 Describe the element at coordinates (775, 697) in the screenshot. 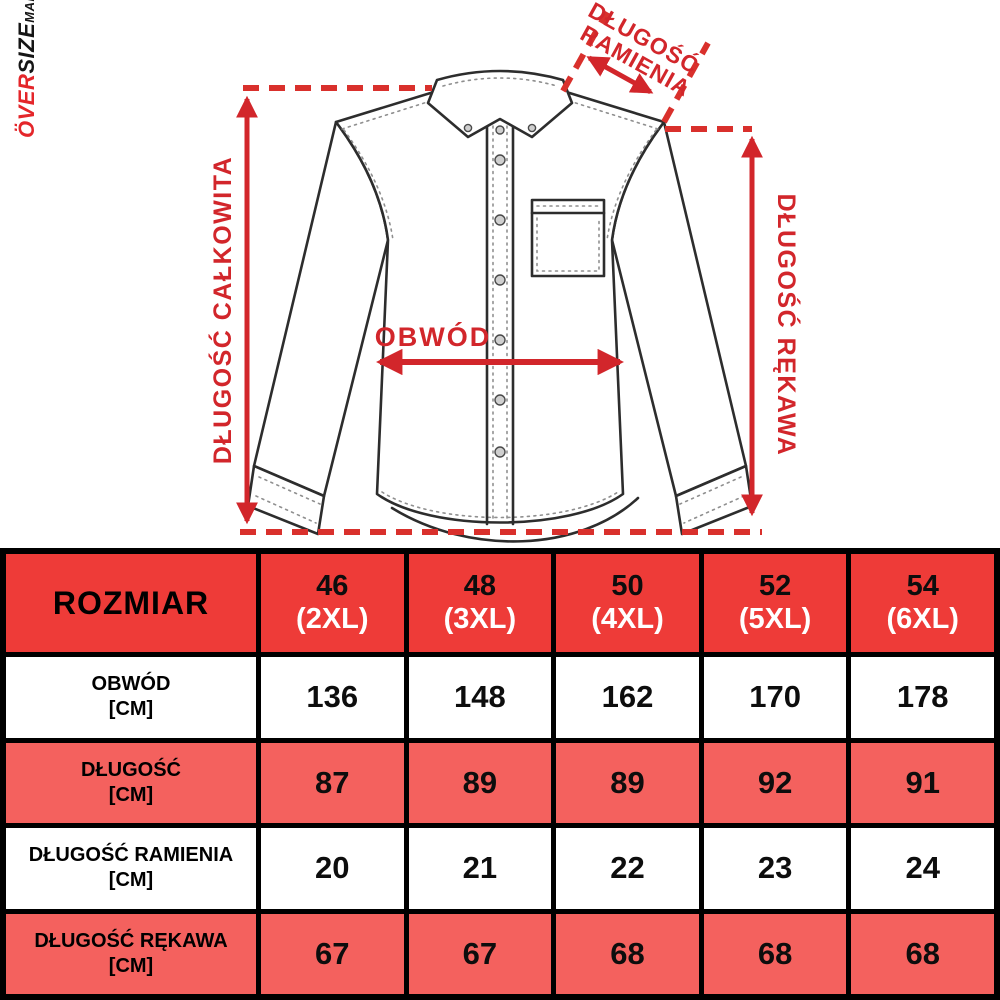

I see `cell-value: 170` at that location.